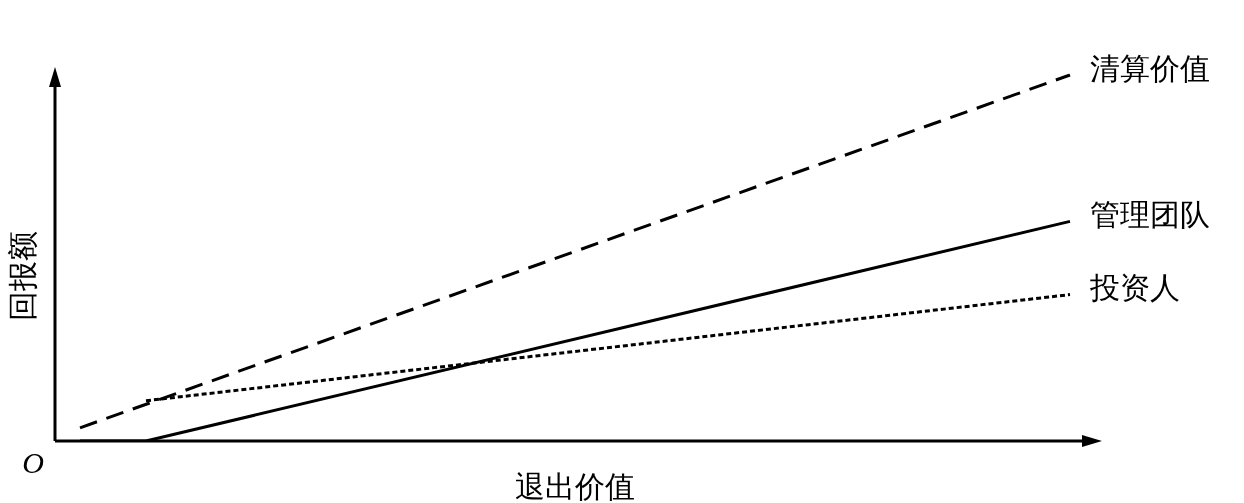 This screenshot has width=1244, height=503. What do you see at coordinates (1150, 215) in the screenshot?
I see `series-label: 管理团队` at bounding box center [1150, 215].